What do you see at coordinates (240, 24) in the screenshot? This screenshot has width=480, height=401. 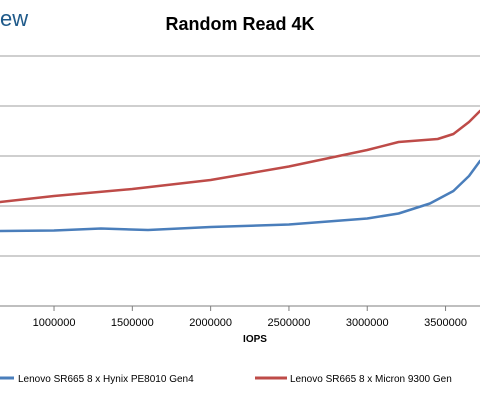 I see `chart-title: Random Read 4K` at bounding box center [240, 24].